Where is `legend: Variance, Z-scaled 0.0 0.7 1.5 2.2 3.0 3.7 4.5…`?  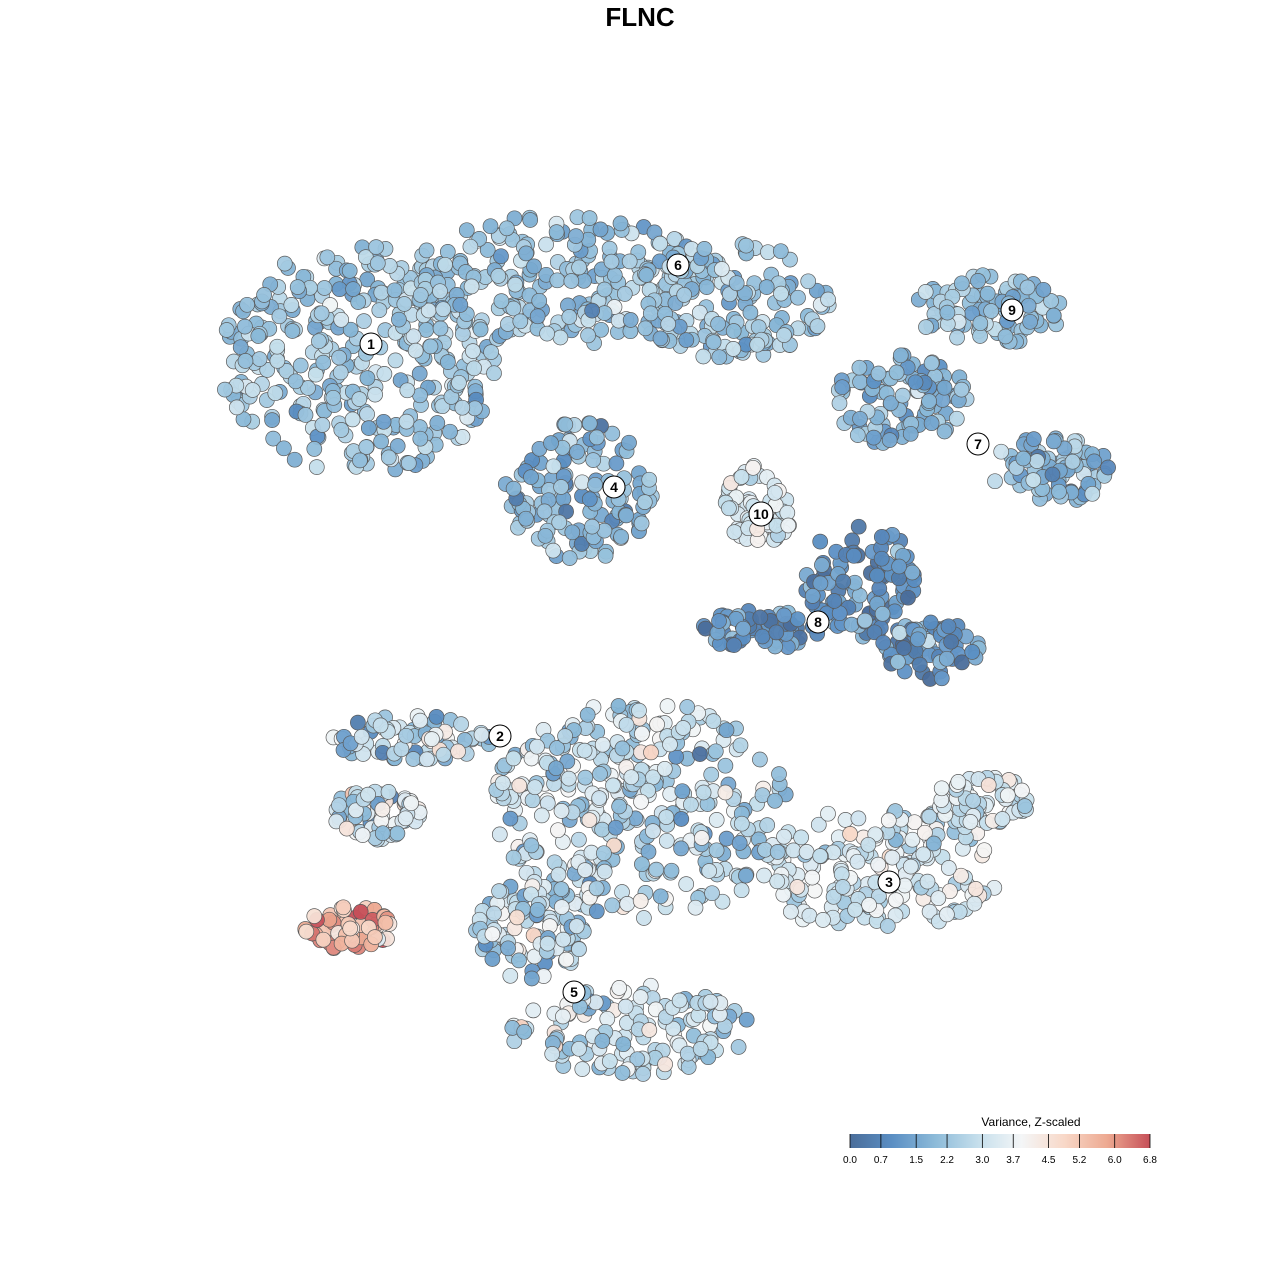
legend: Variance, Z-scaled 0.0 0.7 1.5 2.2 3.0 3.7 4.5… is located at coordinates (1000, 1140).